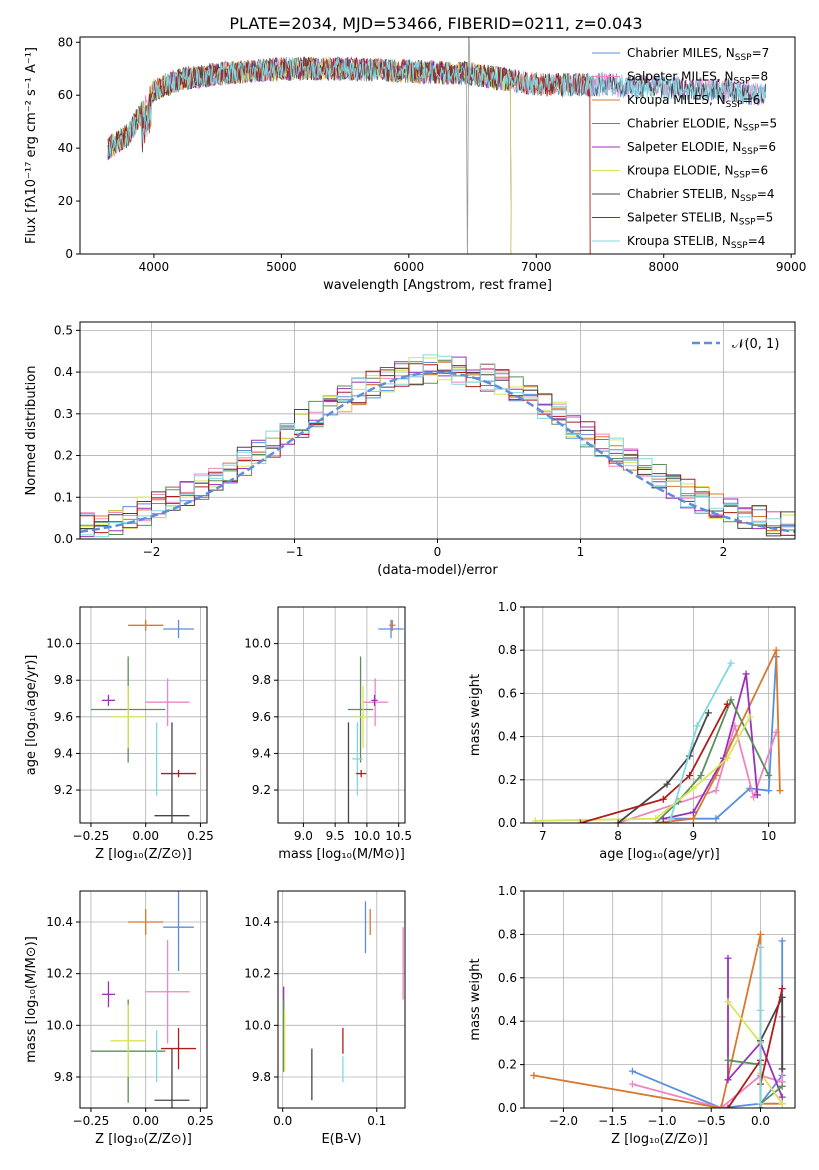  What do you see at coordinates (475, 999) in the screenshot?
I see `y-axis-label: mass weight` at bounding box center [475, 999].